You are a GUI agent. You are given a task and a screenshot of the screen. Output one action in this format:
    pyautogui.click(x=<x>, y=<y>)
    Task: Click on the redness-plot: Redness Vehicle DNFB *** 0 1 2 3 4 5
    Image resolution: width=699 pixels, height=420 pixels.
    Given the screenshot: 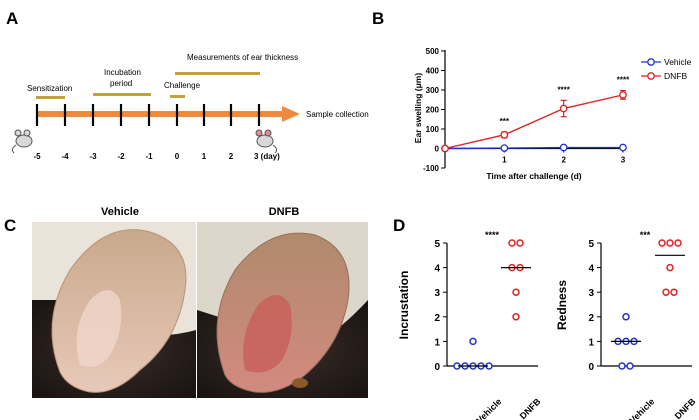 What is the action you would take?
    pyautogui.click(x=626, y=325)
    